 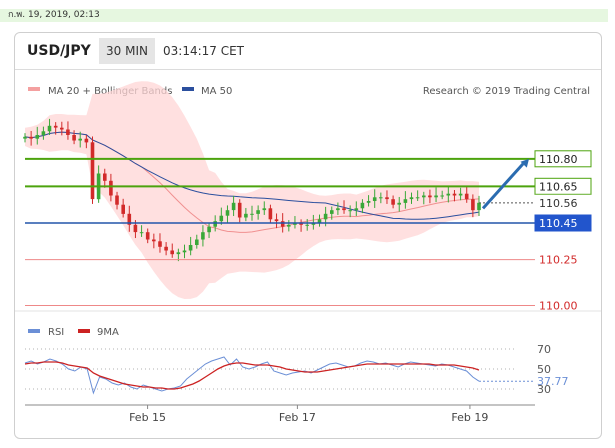 I want to click on rsi-plot: 30 50 70 37.77, so click(x=296, y=369).